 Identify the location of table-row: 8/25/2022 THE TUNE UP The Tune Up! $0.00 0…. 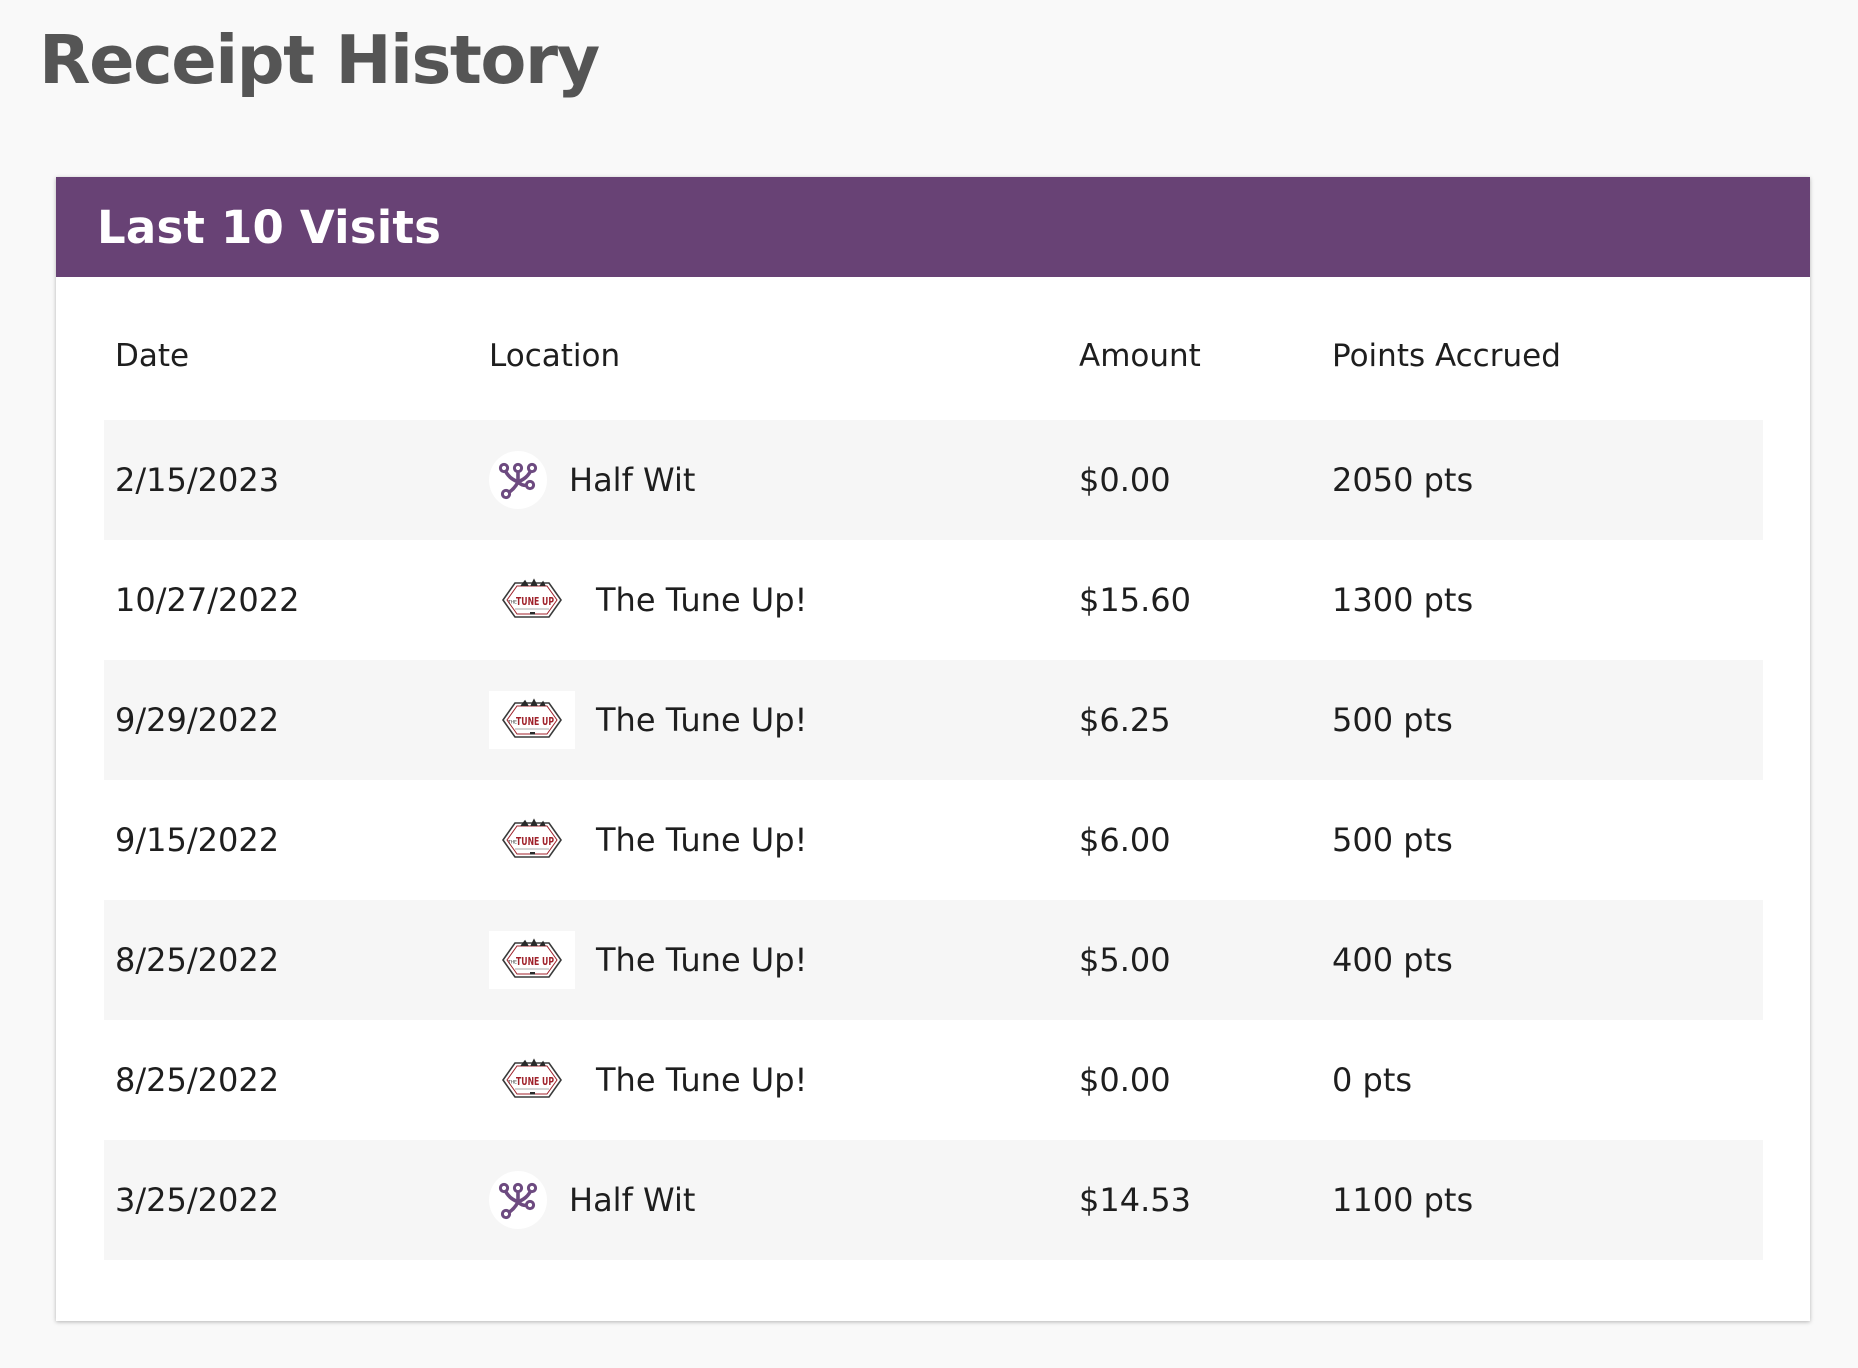
(933, 1080).